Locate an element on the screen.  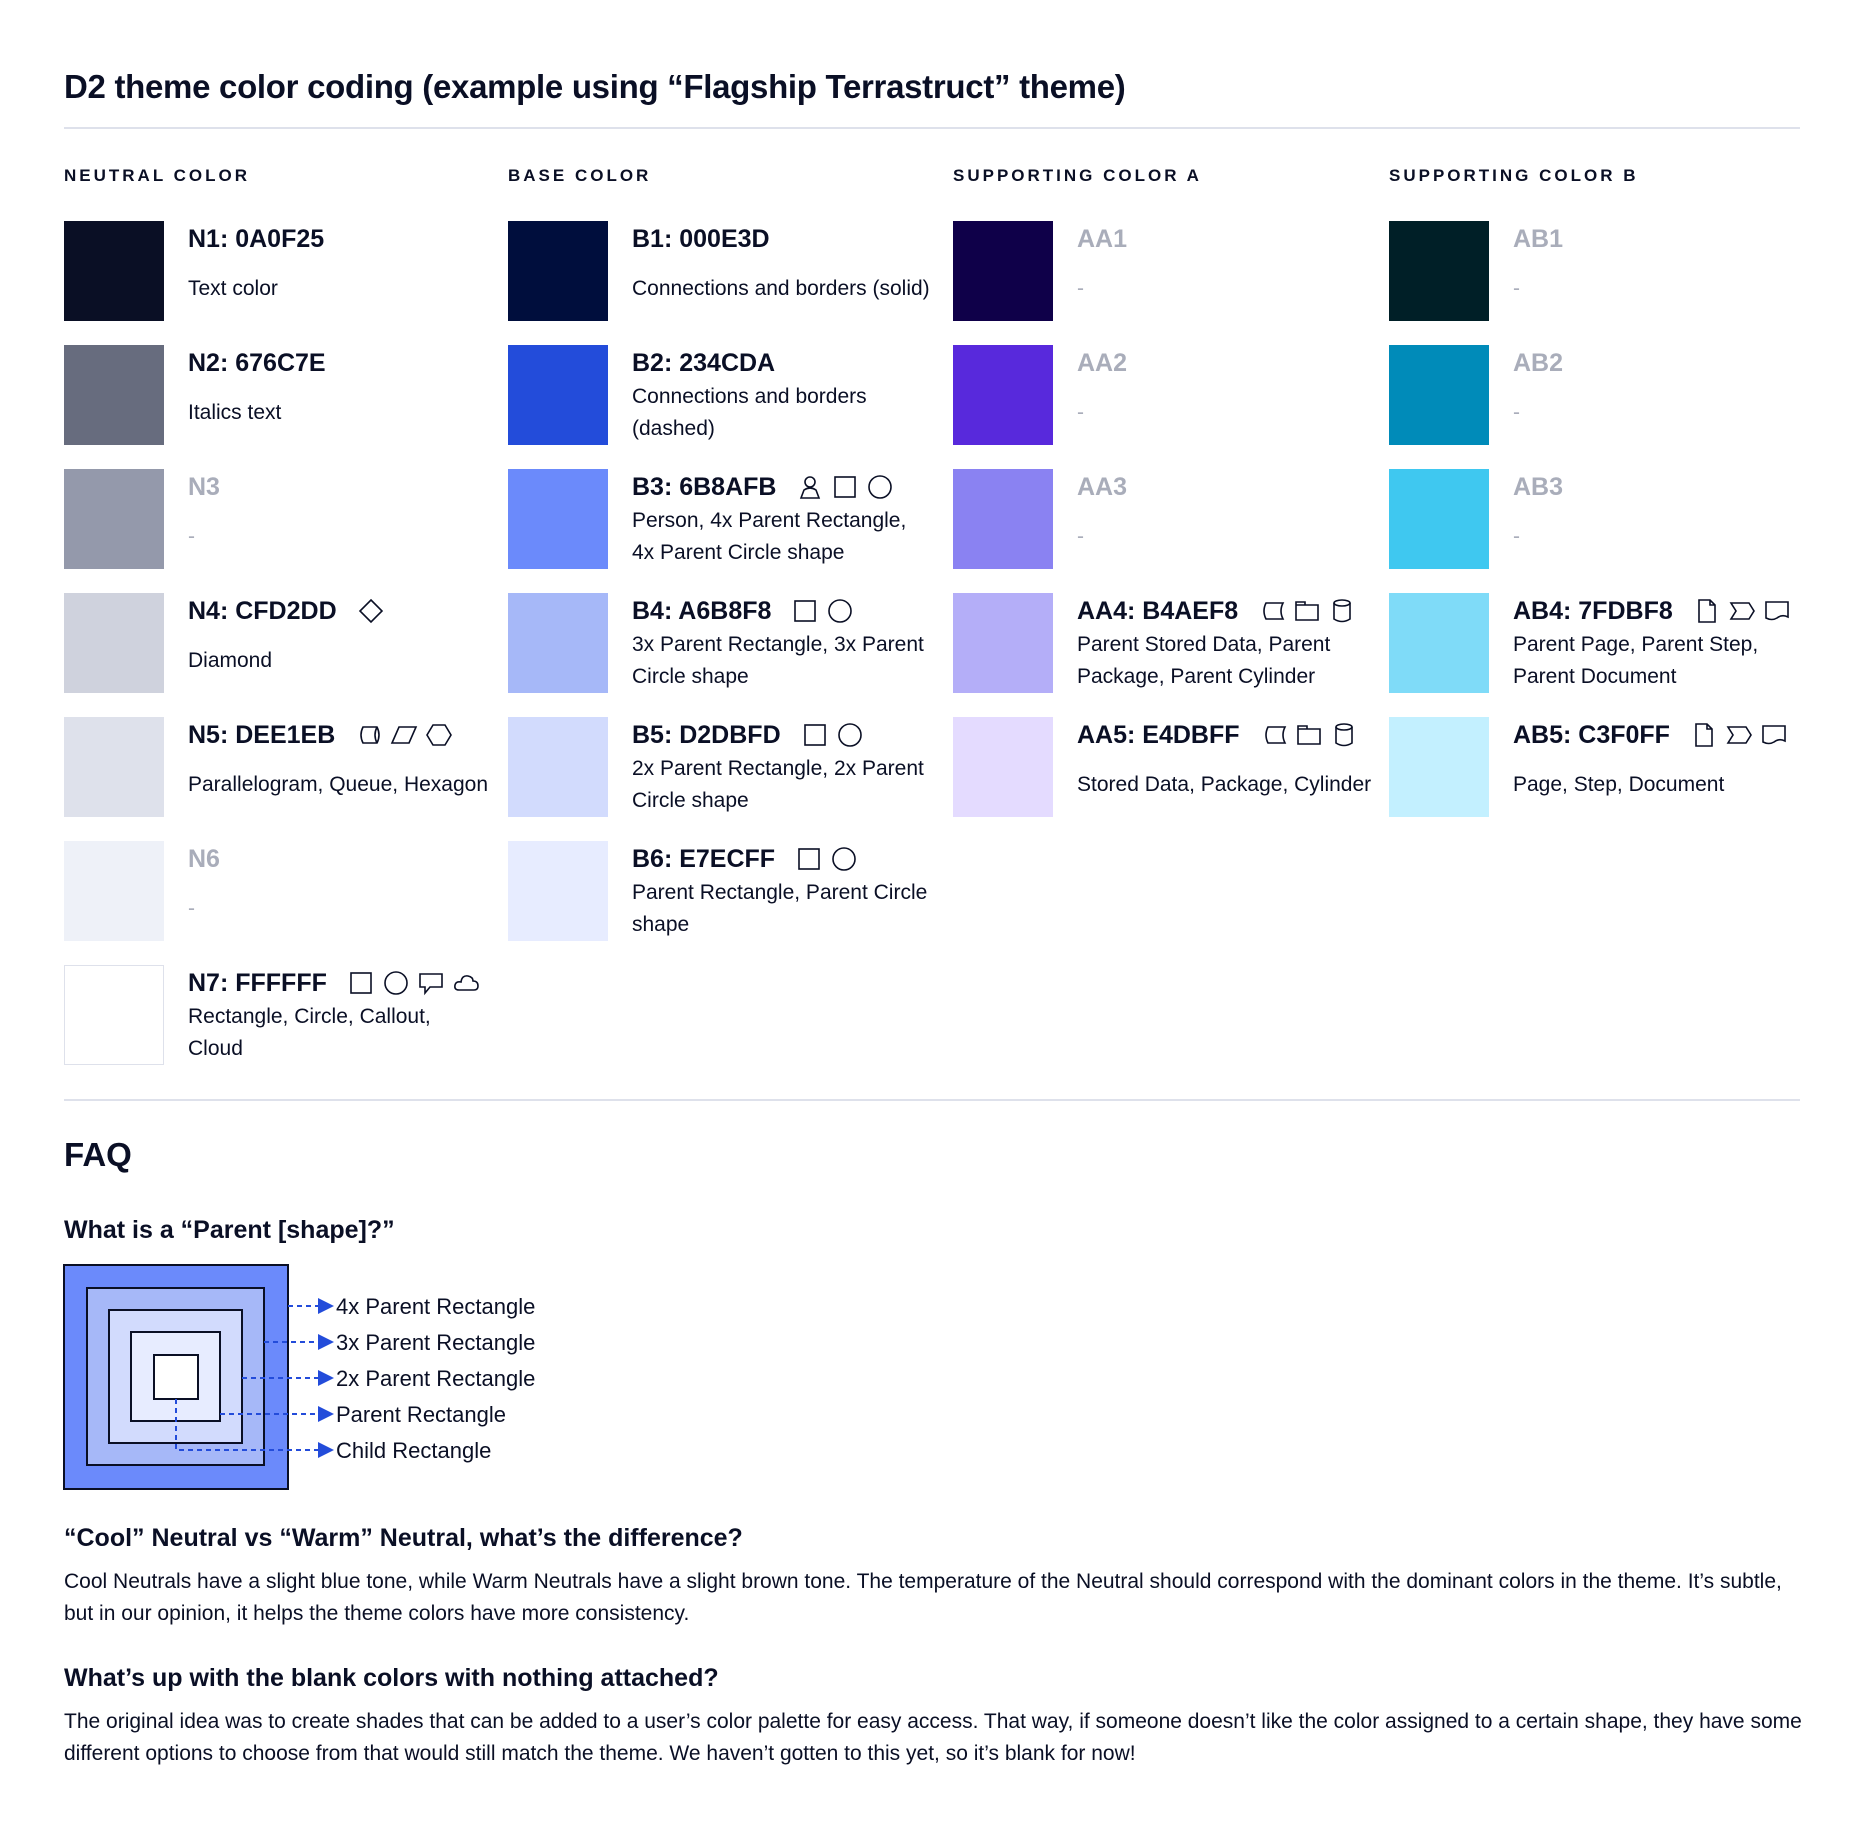
diamond-icon is located at coordinates (370, 611).